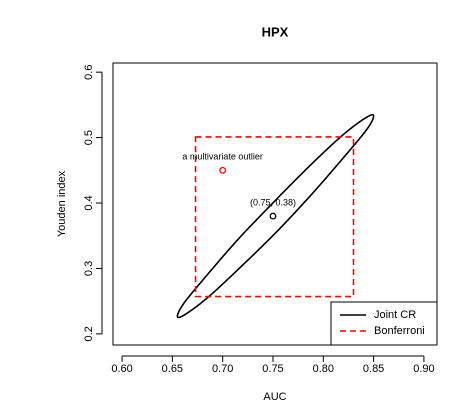  Describe the element at coordinates (373, 369) in the screenshot. I see `x-tick-label: 0.85` at that location.